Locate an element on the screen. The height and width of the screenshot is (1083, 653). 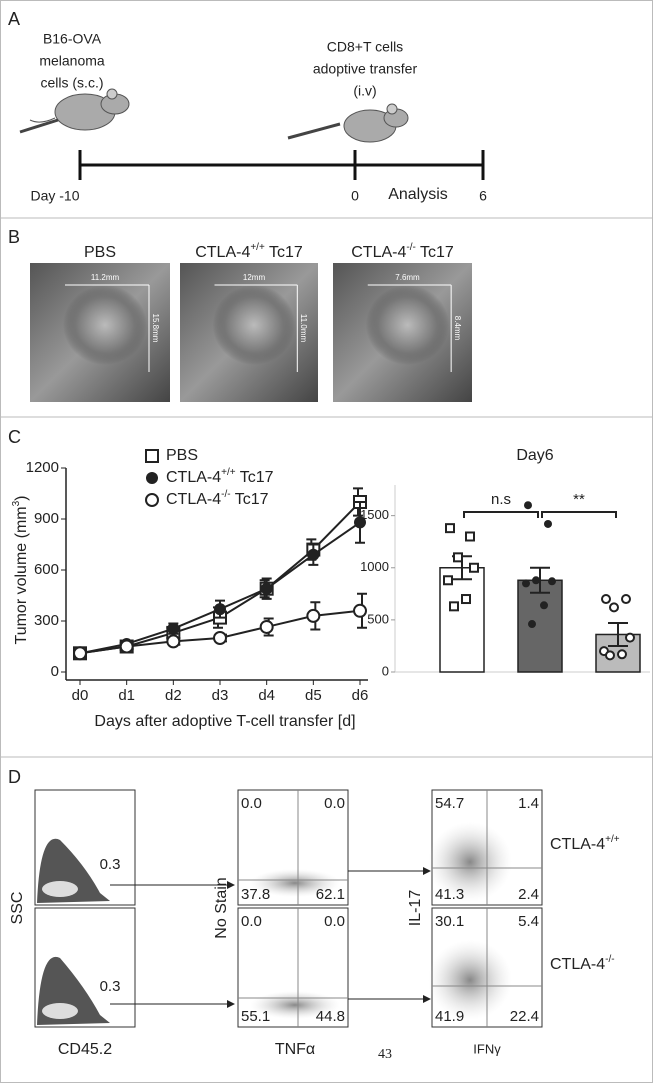
timeline-label: 0 is located at coordinates (355, 196).